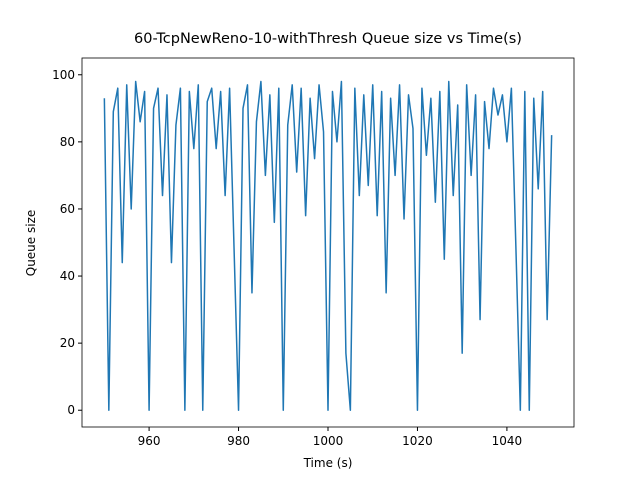 Image resolution: width=640 pixels, height=484 pixels. I want to click on y-tick-label: 20, so click(67, 343).